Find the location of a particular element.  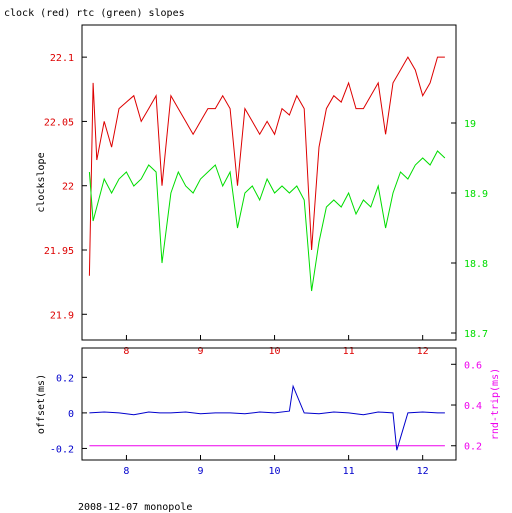

chart-title: clock (red) rtc (green) slopes is located at coordinates (94, 13).